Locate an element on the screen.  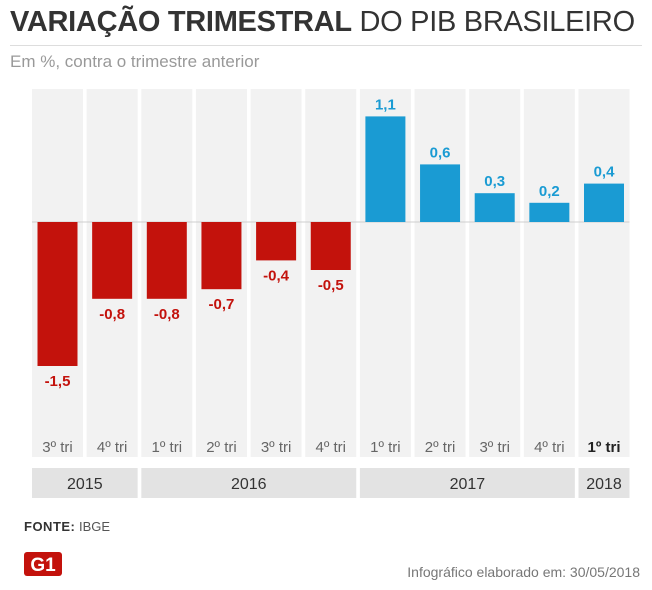
title-divider is located at coordinates (326, 45).